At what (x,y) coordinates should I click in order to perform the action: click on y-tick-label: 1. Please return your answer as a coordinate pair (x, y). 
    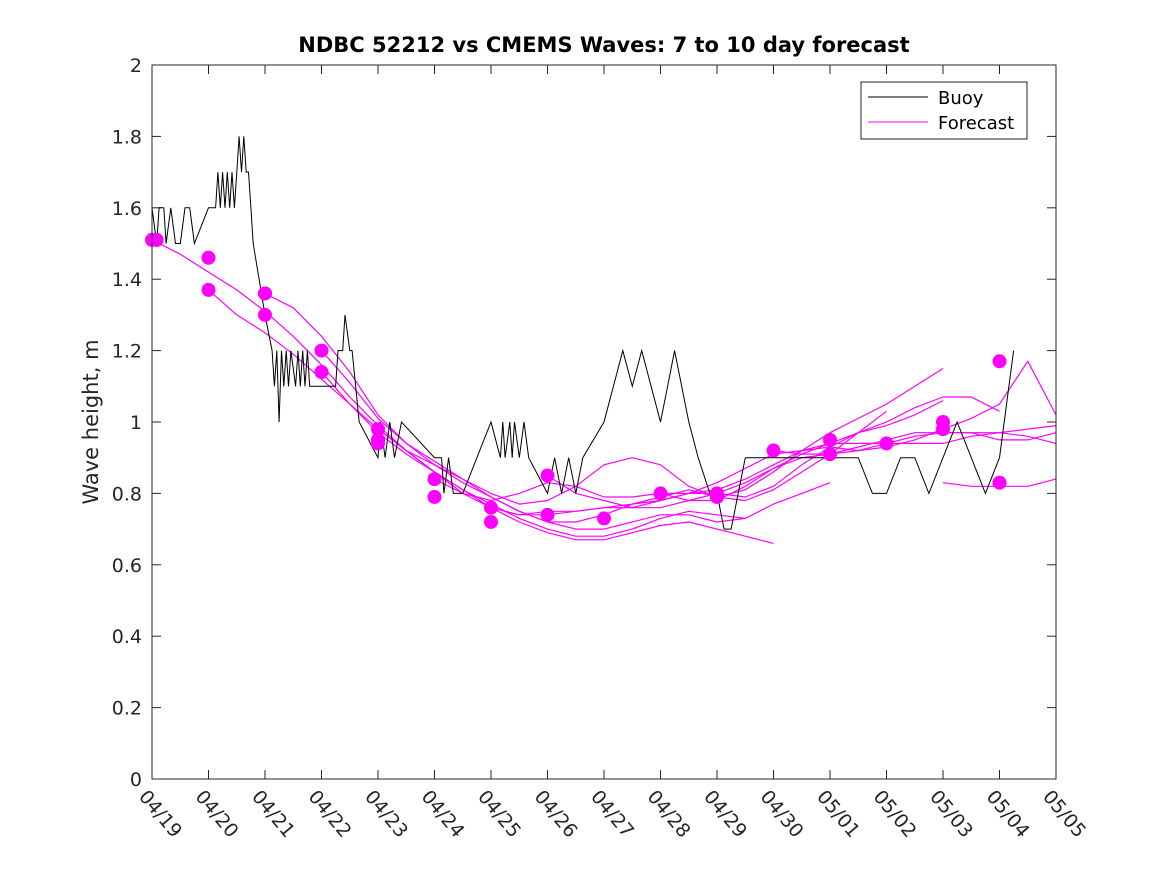
    Looking at the image, I should click on (136, 423).